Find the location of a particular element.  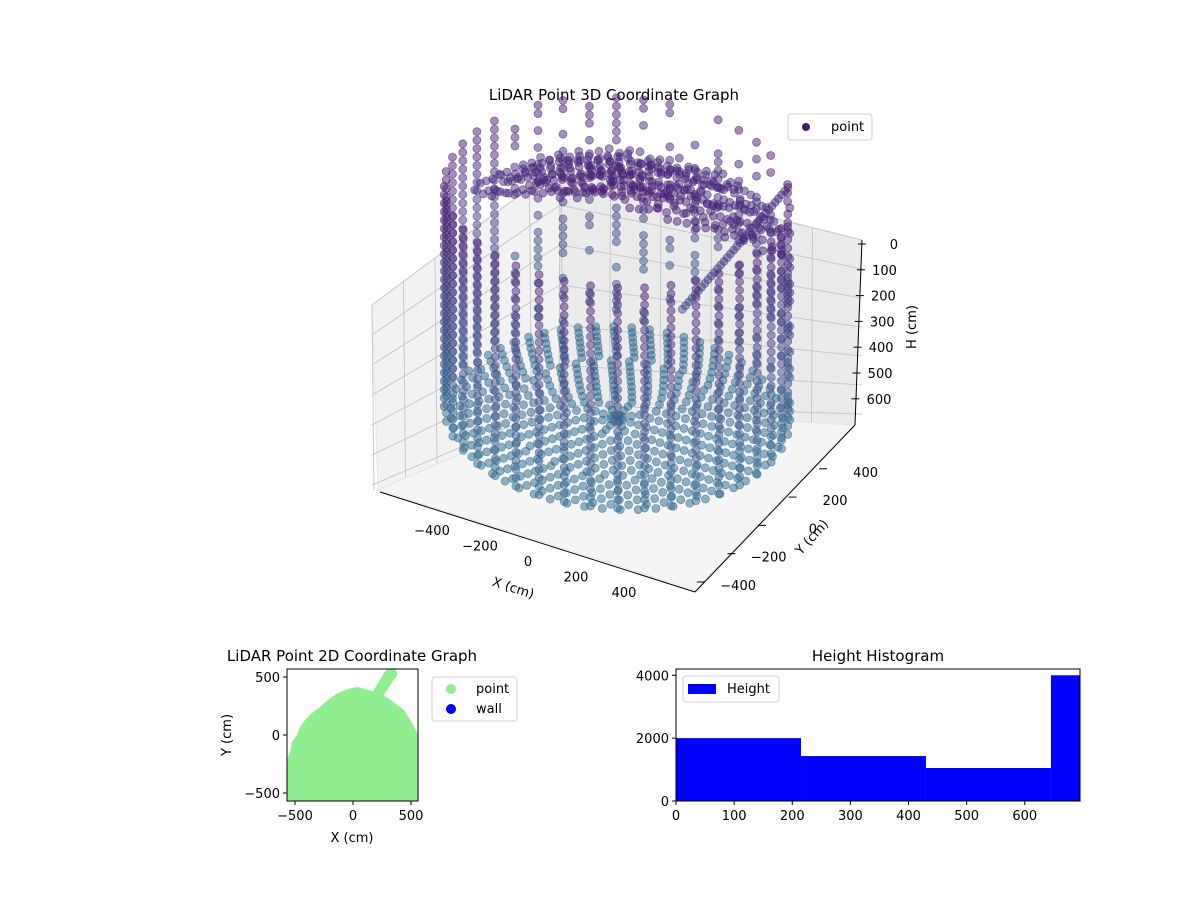

y2d-tick: −500 is located at coordinates (262, 794).